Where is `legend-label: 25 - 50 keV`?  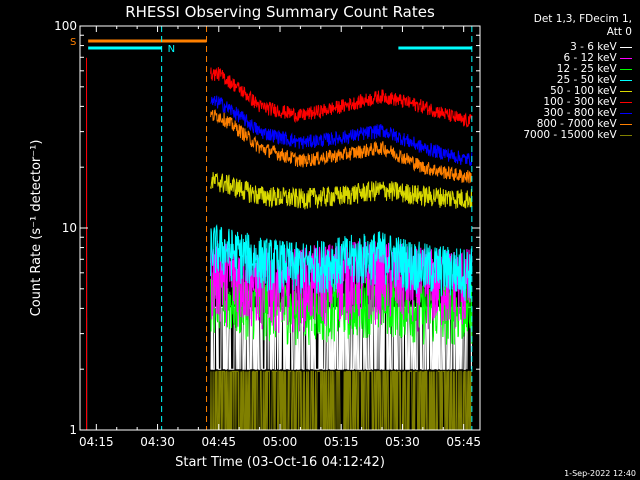
legend-label: 25 - 50 keV is located at coordinates (588, 80).